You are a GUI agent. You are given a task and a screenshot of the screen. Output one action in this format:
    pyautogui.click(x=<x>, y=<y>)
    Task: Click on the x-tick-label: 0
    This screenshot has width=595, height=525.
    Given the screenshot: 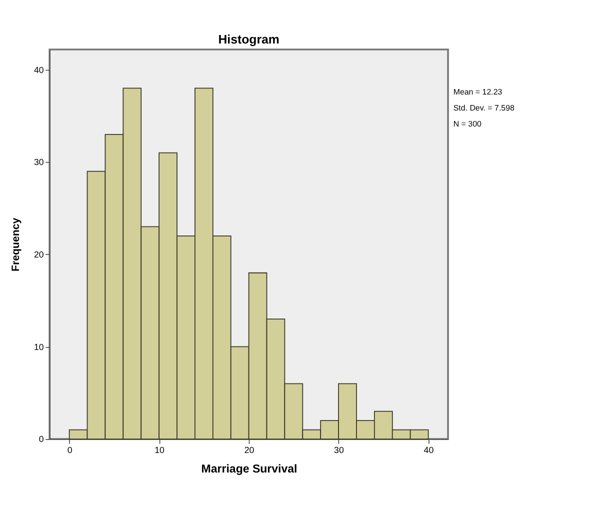 What is the action you would take?
    pyautogui.click(x=69, y=449)
    